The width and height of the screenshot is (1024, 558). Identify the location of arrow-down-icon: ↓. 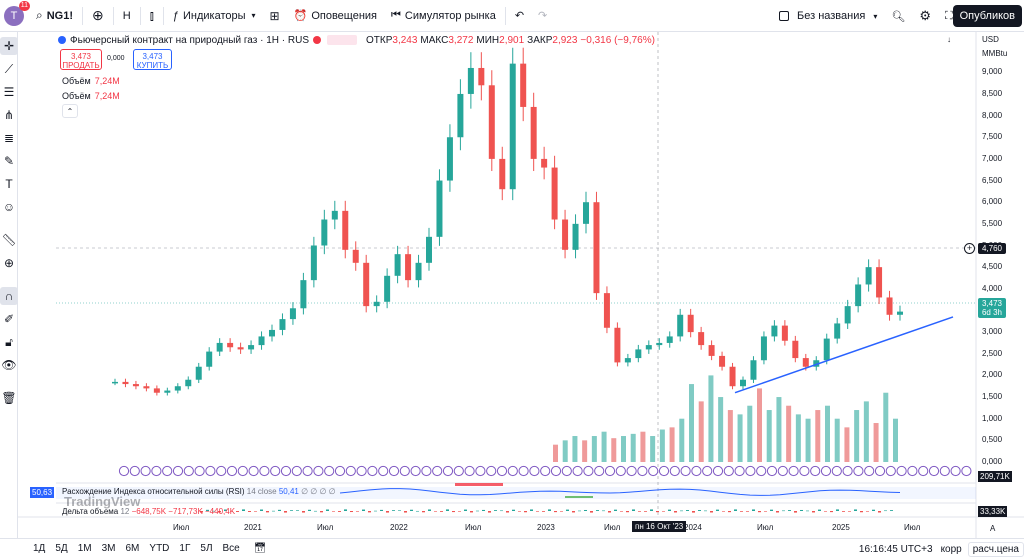
(949, 39).